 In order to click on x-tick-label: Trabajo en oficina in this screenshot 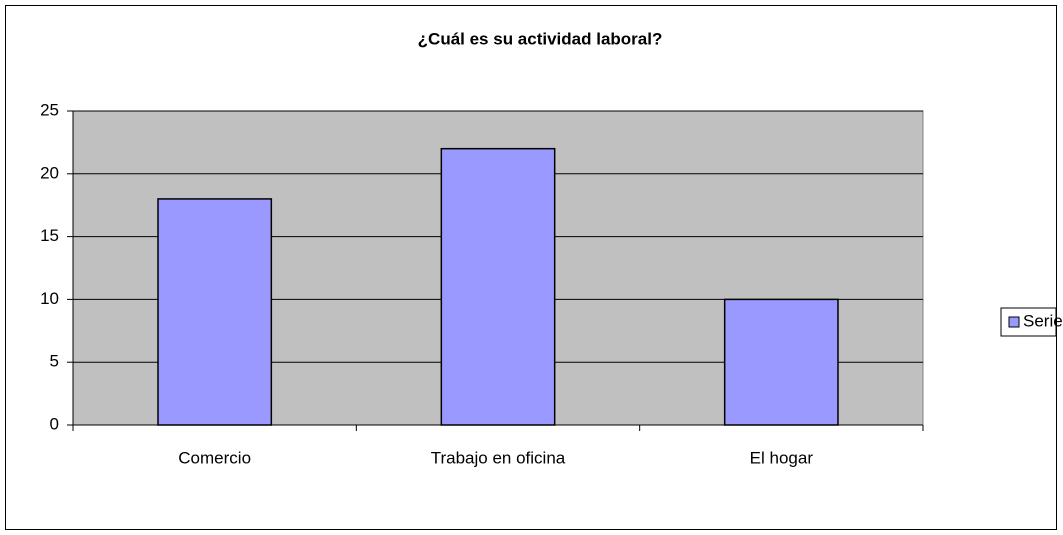, I will do `click(498, 457)`.